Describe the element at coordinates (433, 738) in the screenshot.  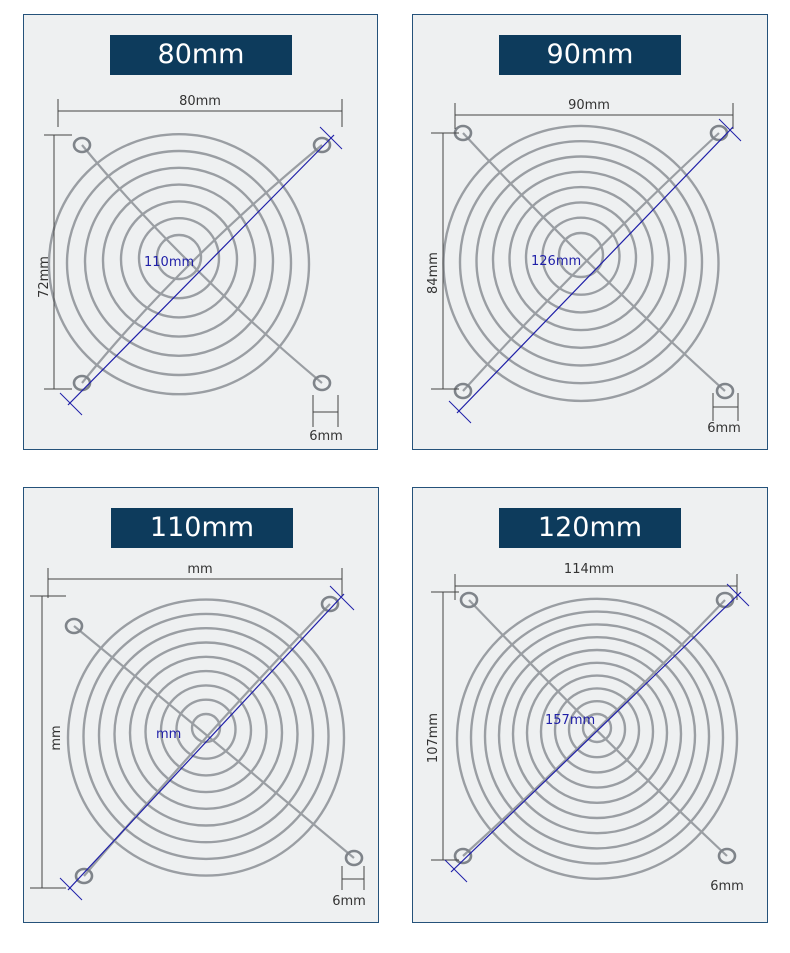
I see `height-label: 107mm` at that location.